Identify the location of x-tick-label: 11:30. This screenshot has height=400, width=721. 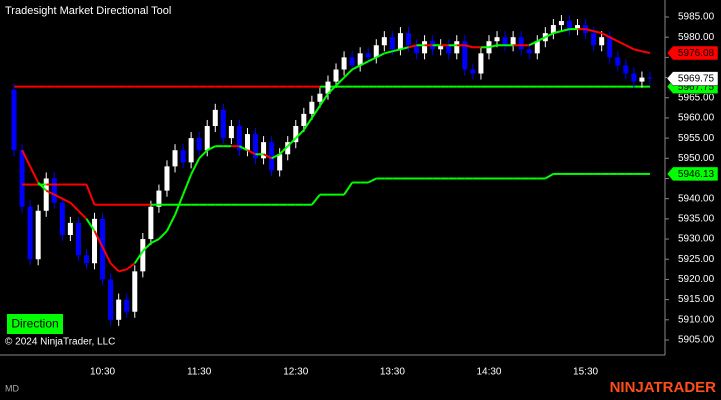
(199, 372).